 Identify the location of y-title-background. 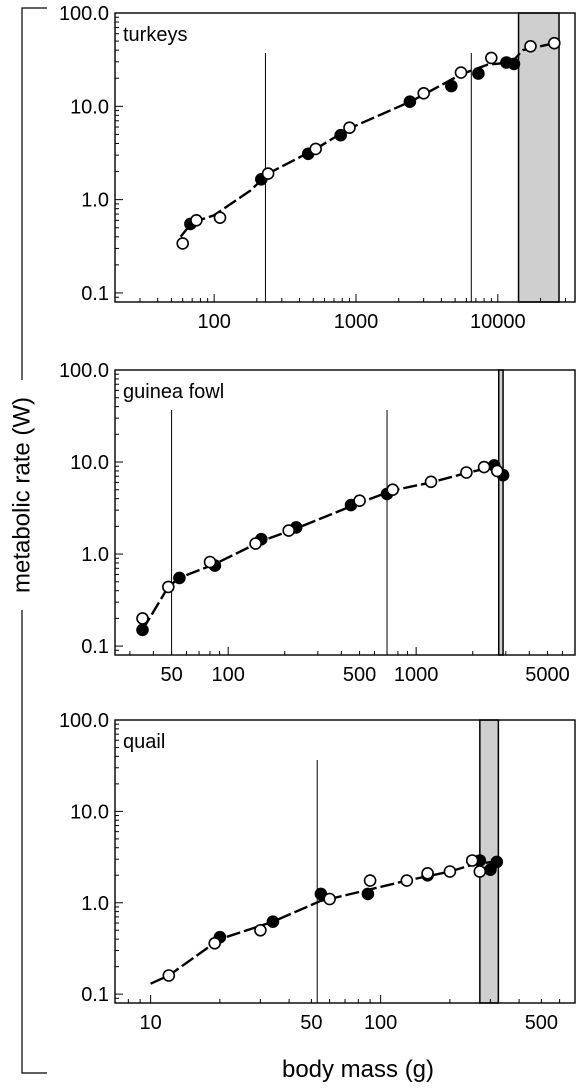
(22, 495).